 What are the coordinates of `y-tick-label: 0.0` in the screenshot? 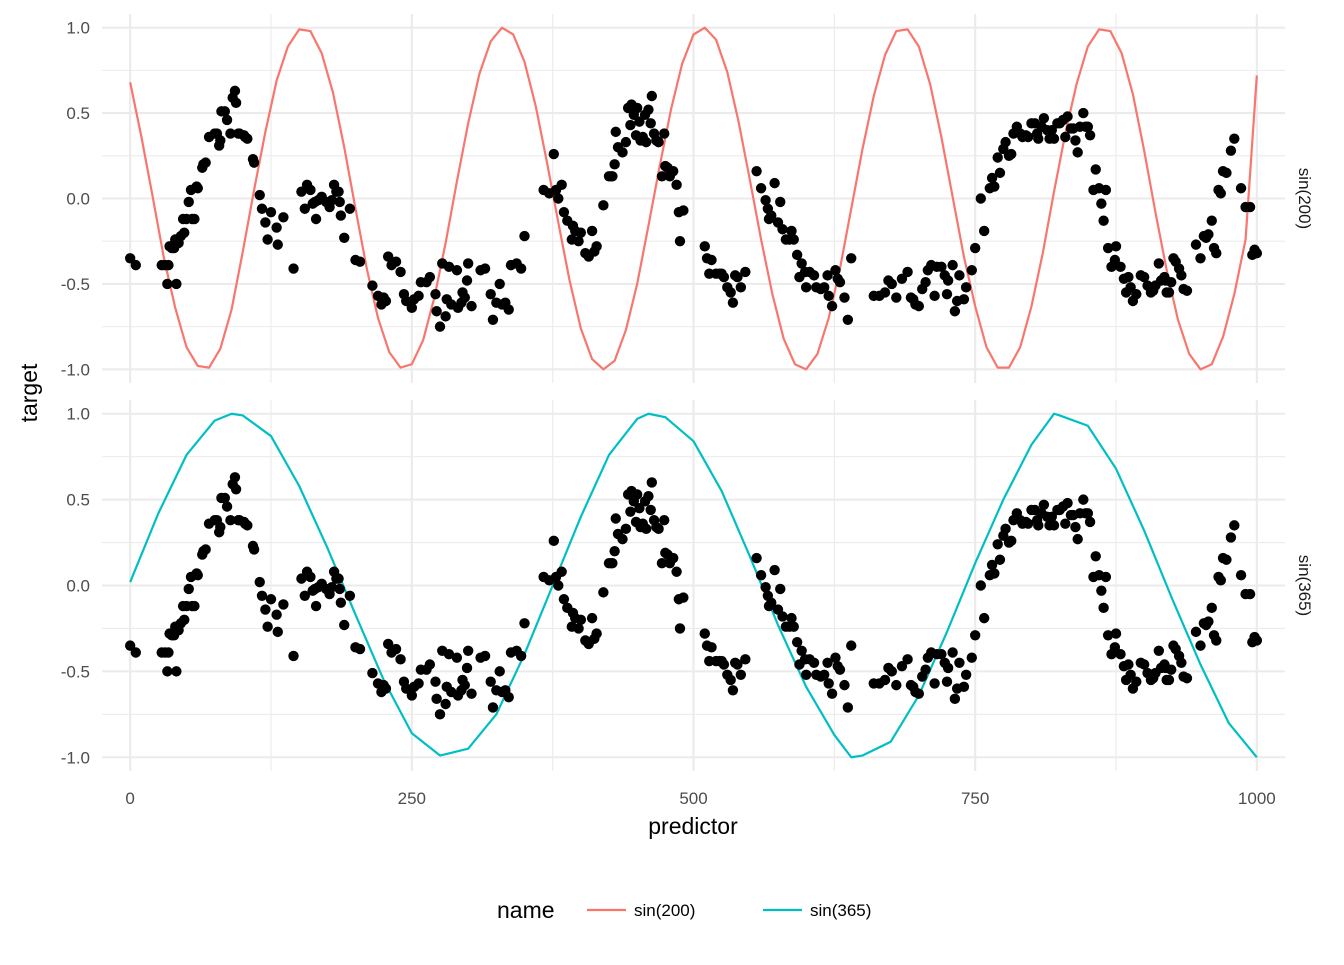 It's located at (78, 199).